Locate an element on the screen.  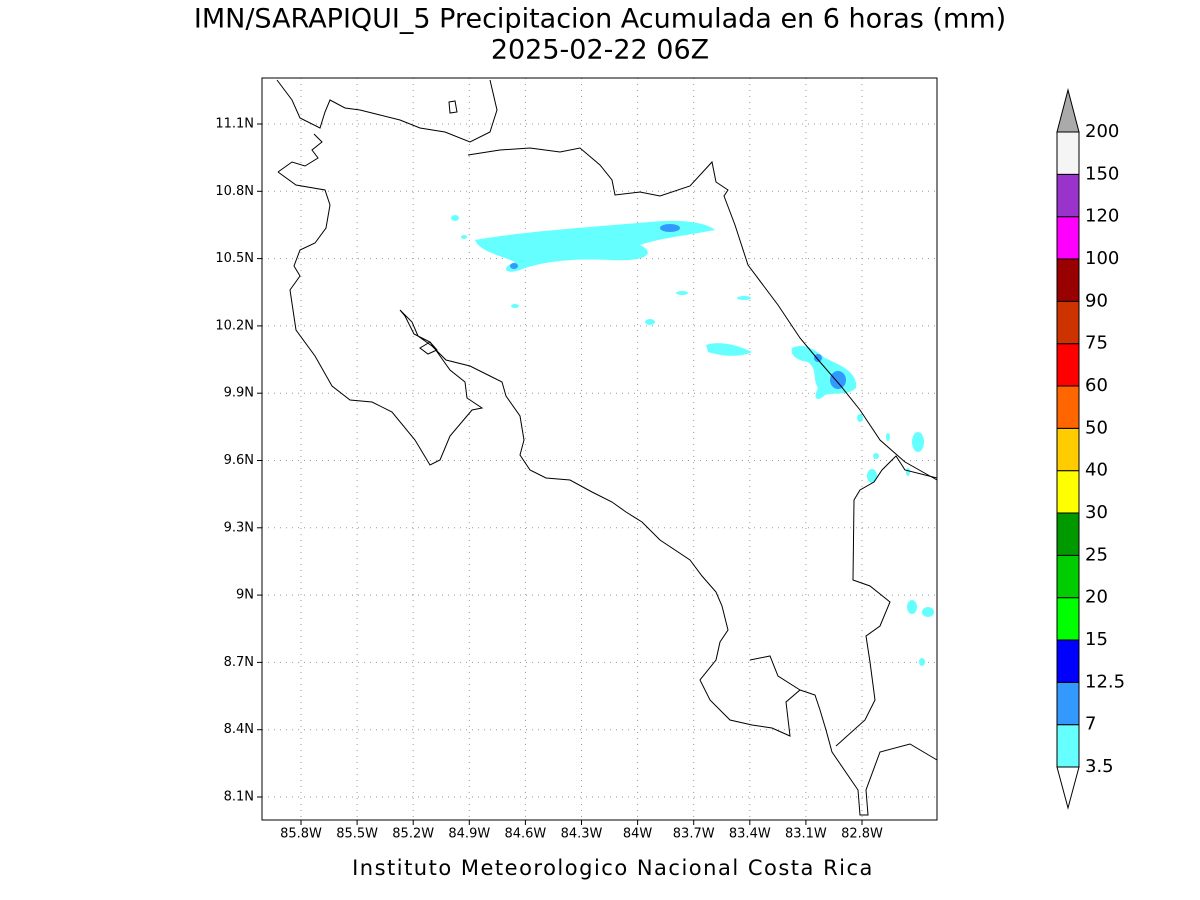
x-tick-label: 84W is located at coordinates (638, 834).